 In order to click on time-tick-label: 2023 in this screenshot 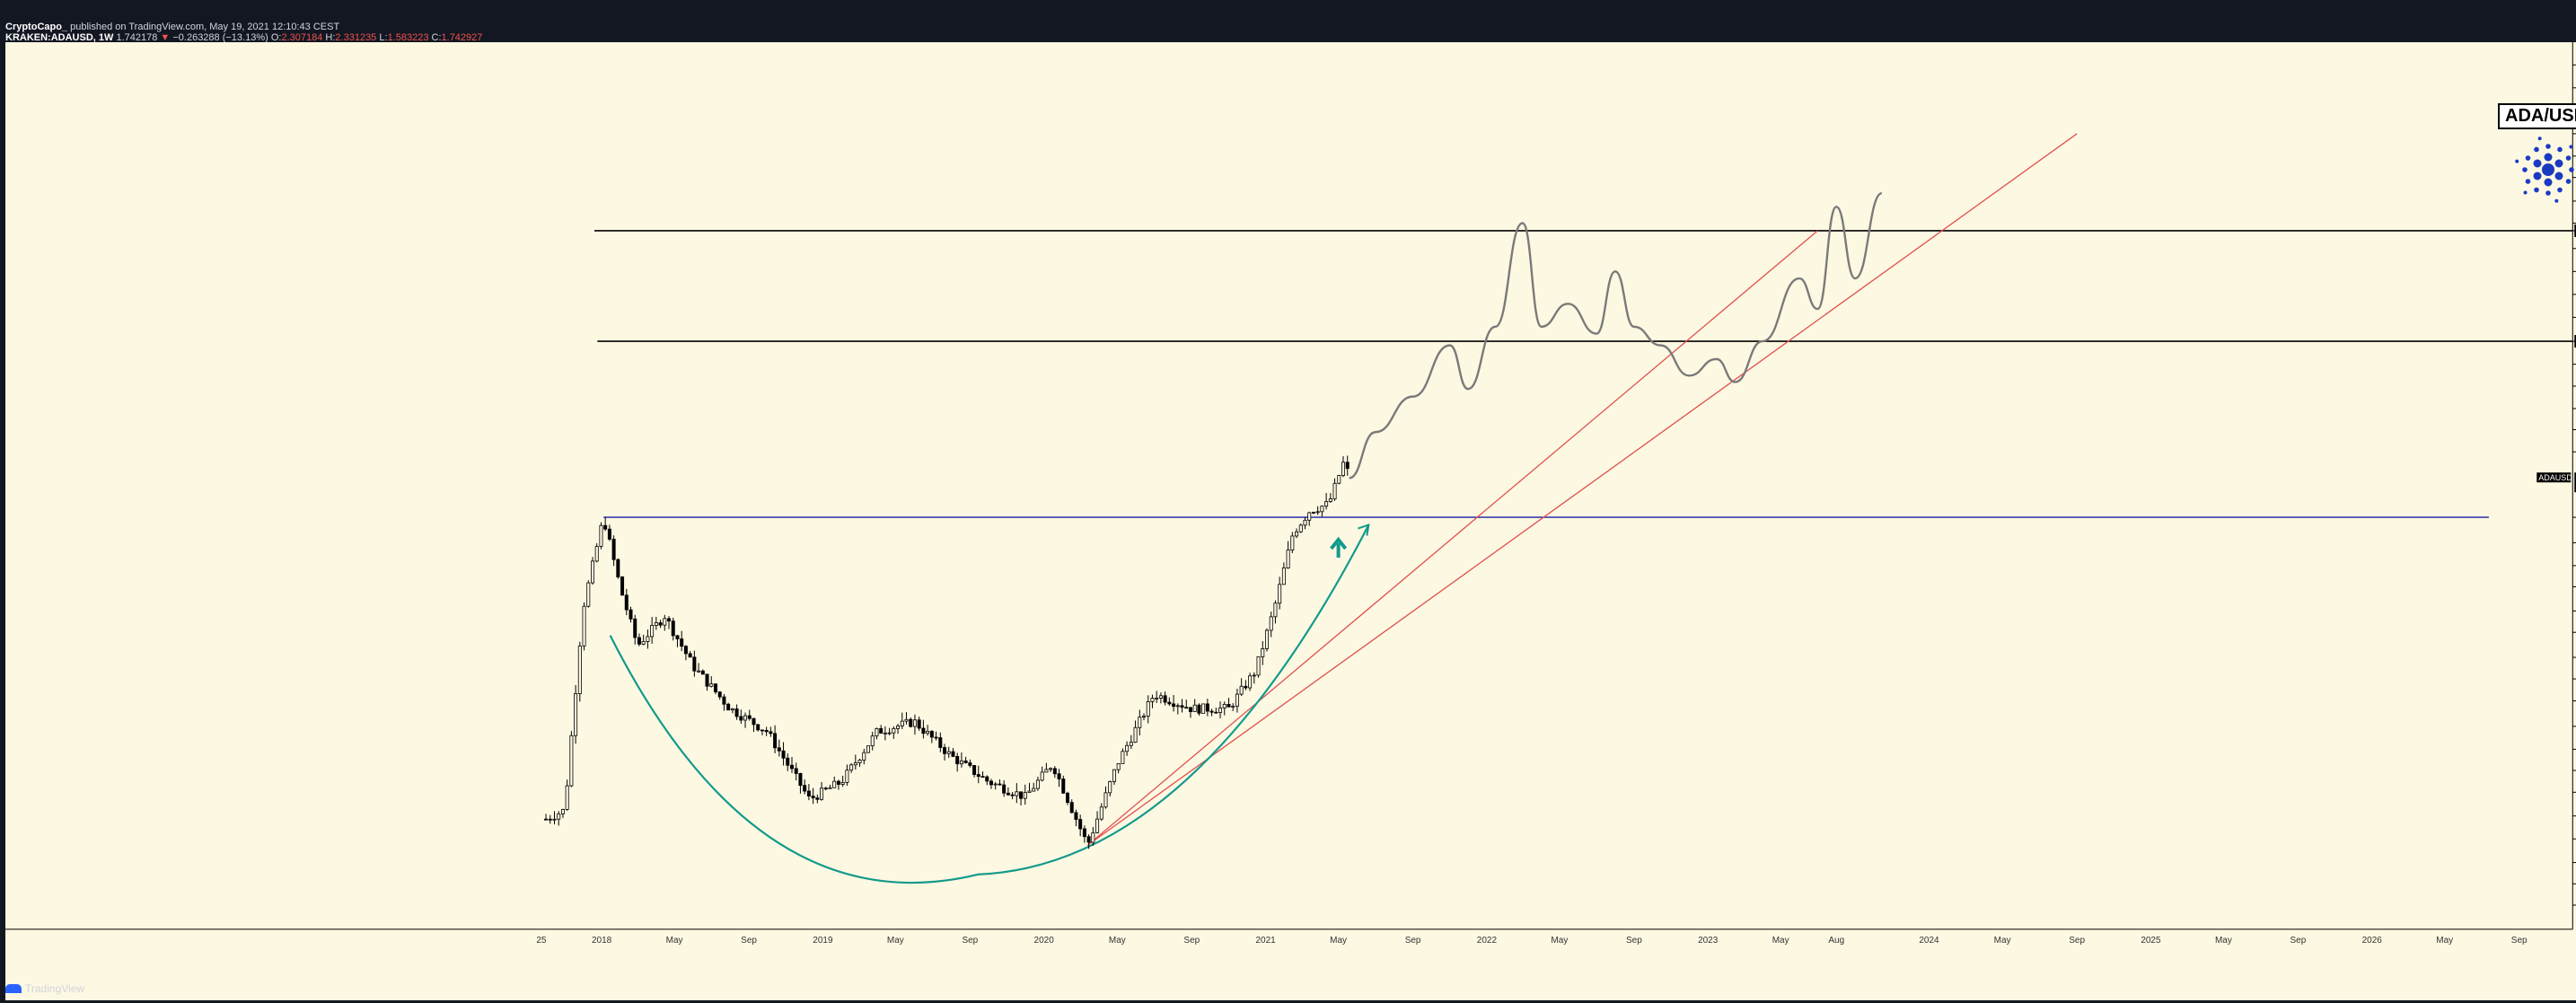, I will do `click(1708, 941)`.